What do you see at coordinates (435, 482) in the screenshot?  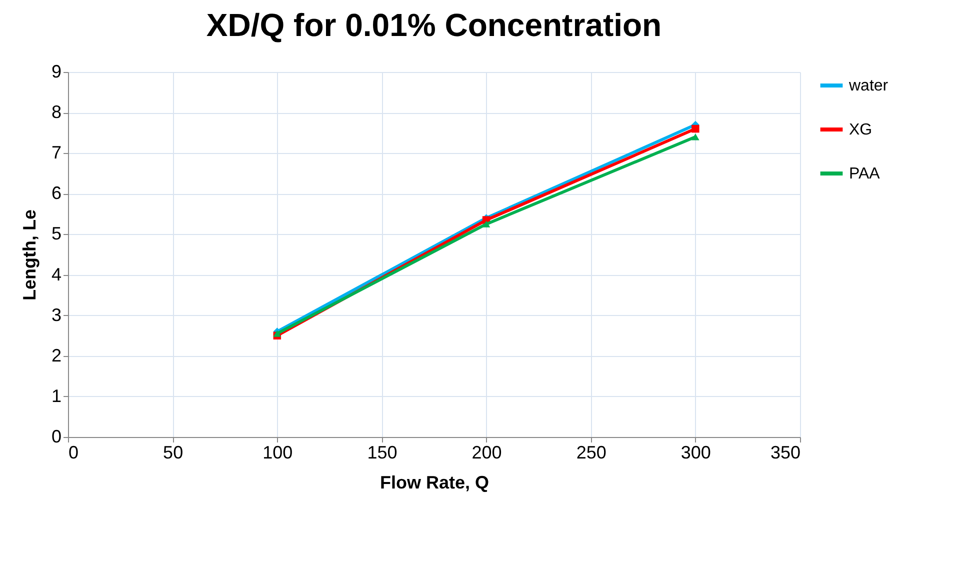 I see `x-axis-title: Flow Rate, Q` at bounding box center [435, 482].